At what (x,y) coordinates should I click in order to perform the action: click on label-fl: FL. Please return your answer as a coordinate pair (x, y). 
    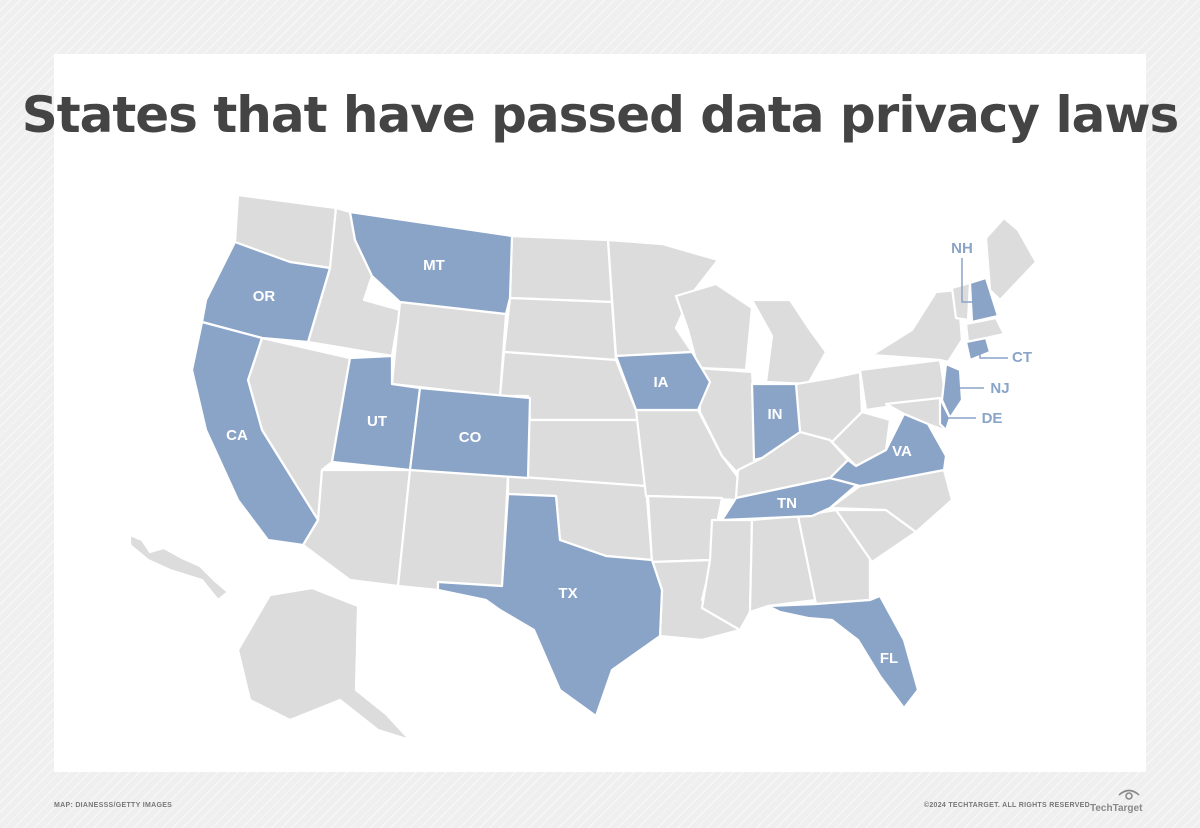
    Looking at the image, I should click on (889, 658).